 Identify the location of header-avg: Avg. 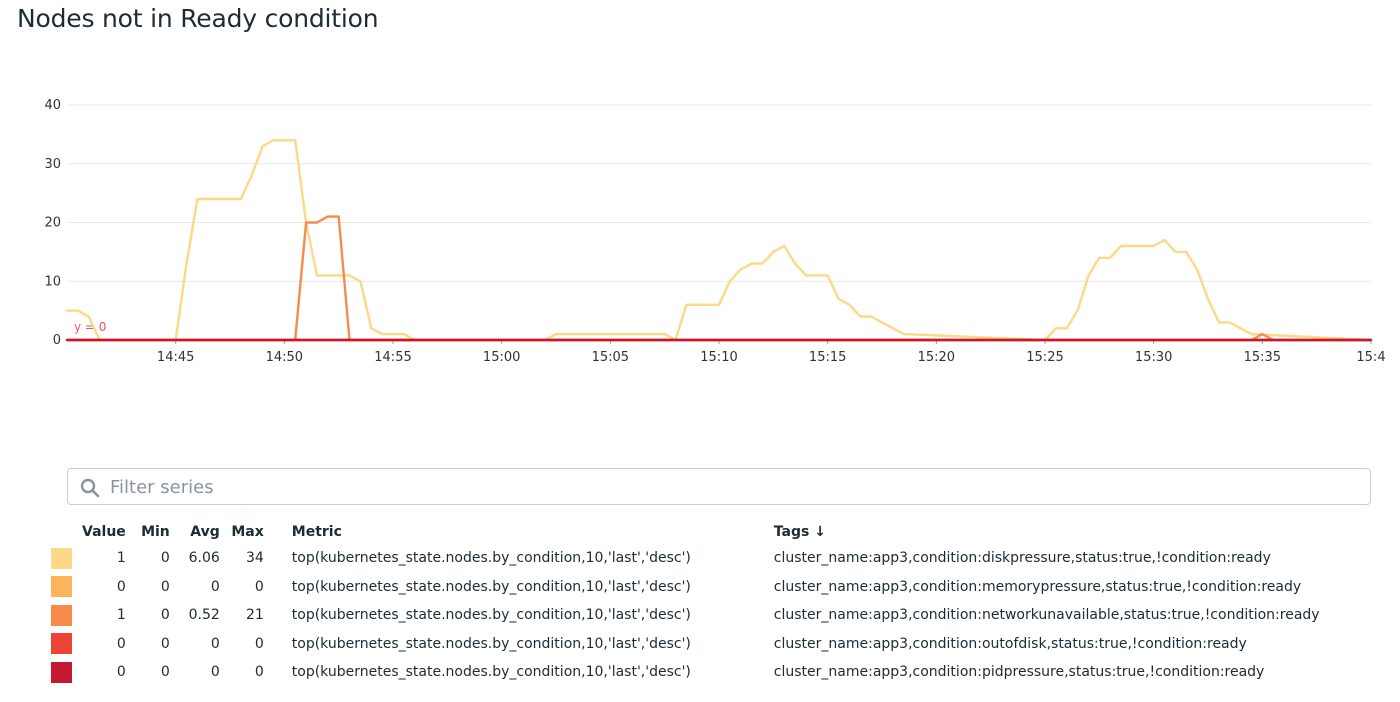
(205, 532).